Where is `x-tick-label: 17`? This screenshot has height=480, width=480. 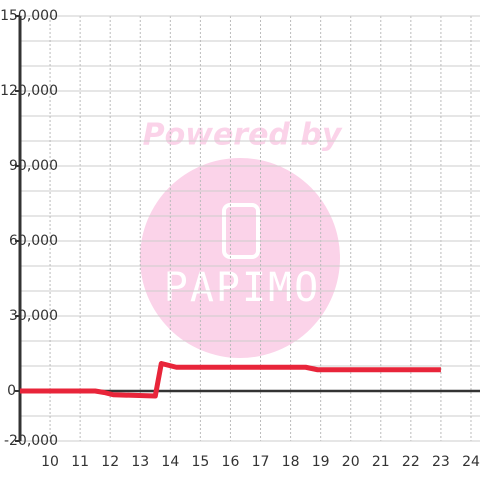
x-tick-label: 17 is located at coordinates (261, 462).